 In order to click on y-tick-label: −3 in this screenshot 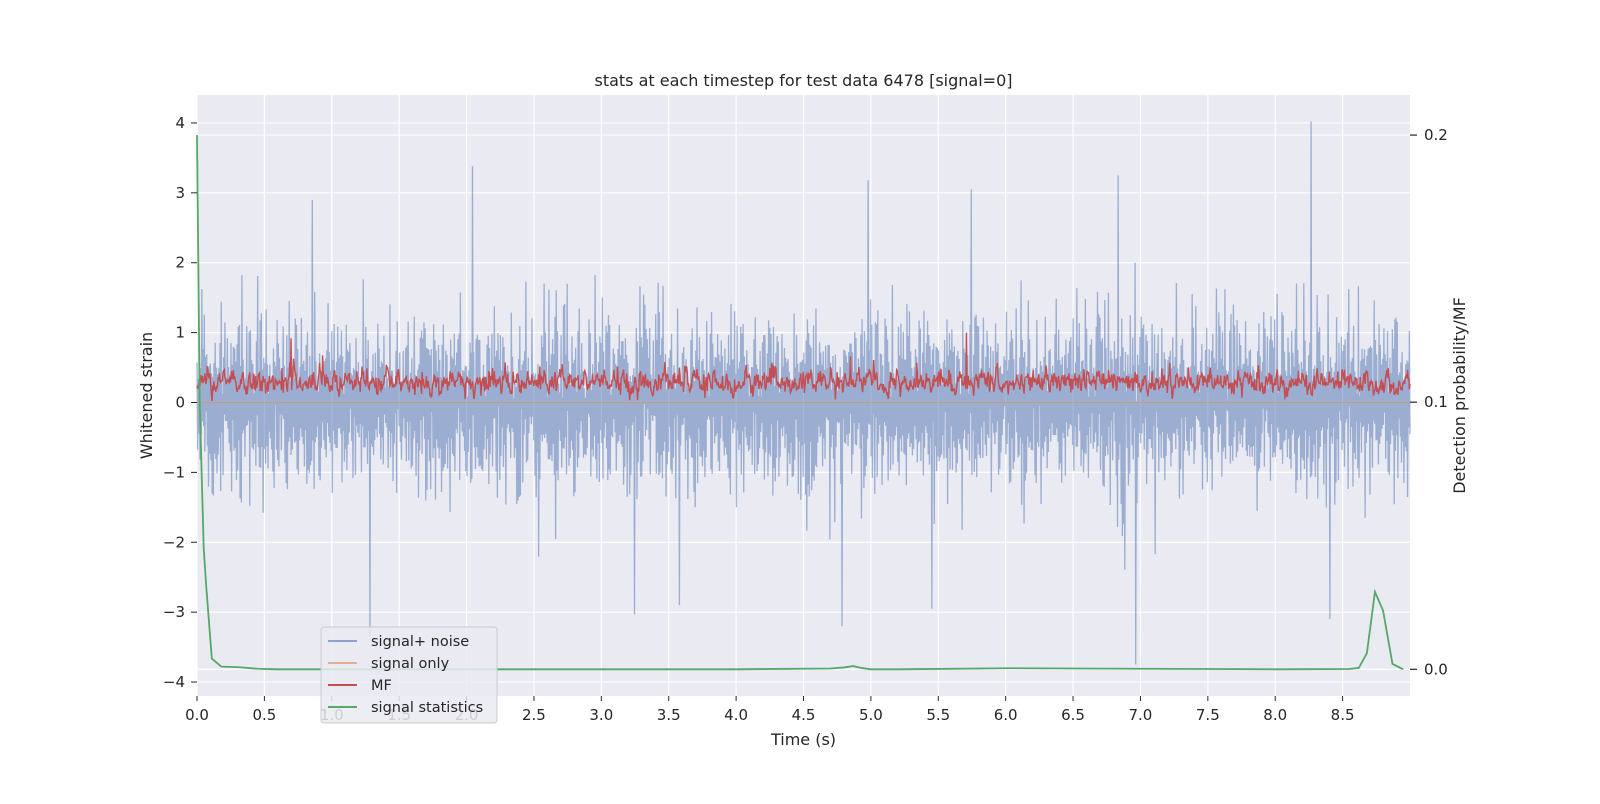, I will do `click(174, 612)`.